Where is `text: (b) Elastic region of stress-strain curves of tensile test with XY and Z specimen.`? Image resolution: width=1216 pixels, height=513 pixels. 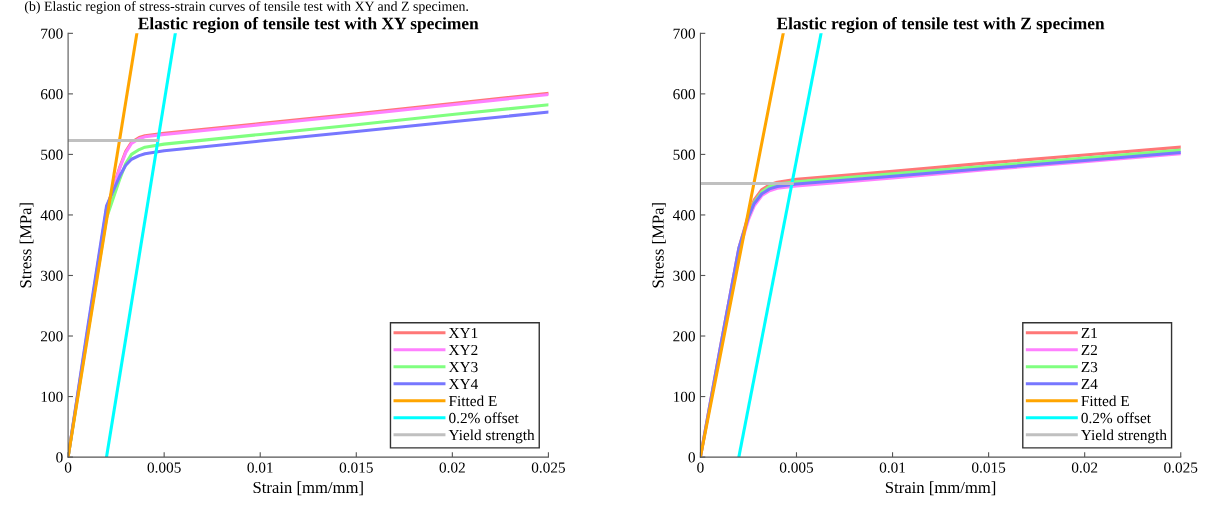 text: (b) Elastic region of stress-strain curves of tensile test with XY and Z specimen. is located at coordinates (246, 7).